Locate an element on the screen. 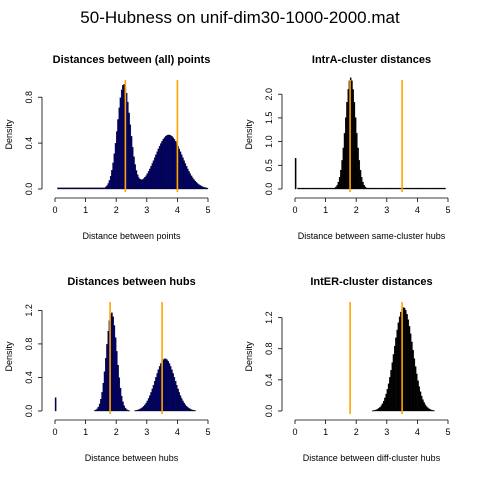  y-tick-label: 0.5 is located at coordinates (269, 165).